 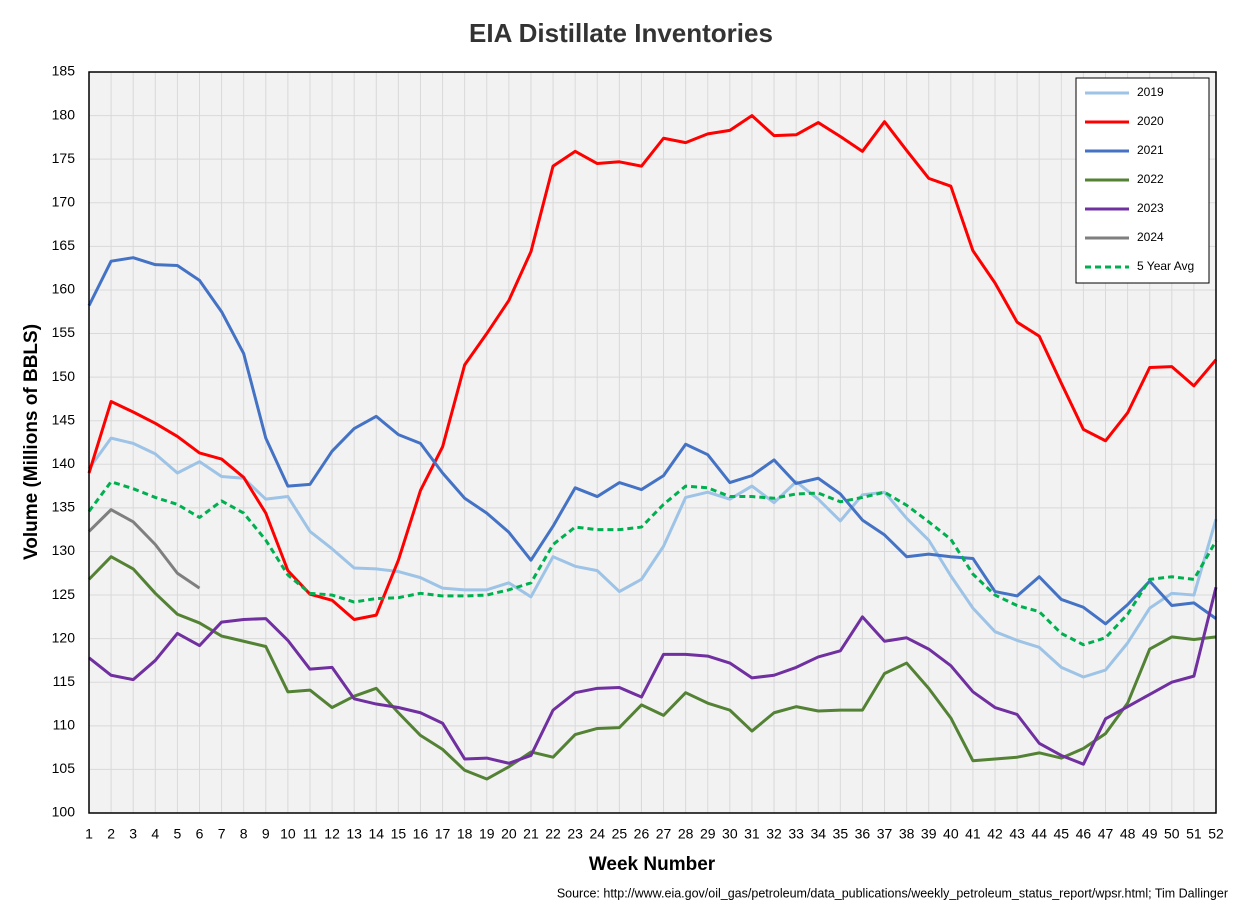 What do you see at coordinates (951, 834) in the screenshot?
I see `x-tick-label: 40` at bounding box center [951, 834].